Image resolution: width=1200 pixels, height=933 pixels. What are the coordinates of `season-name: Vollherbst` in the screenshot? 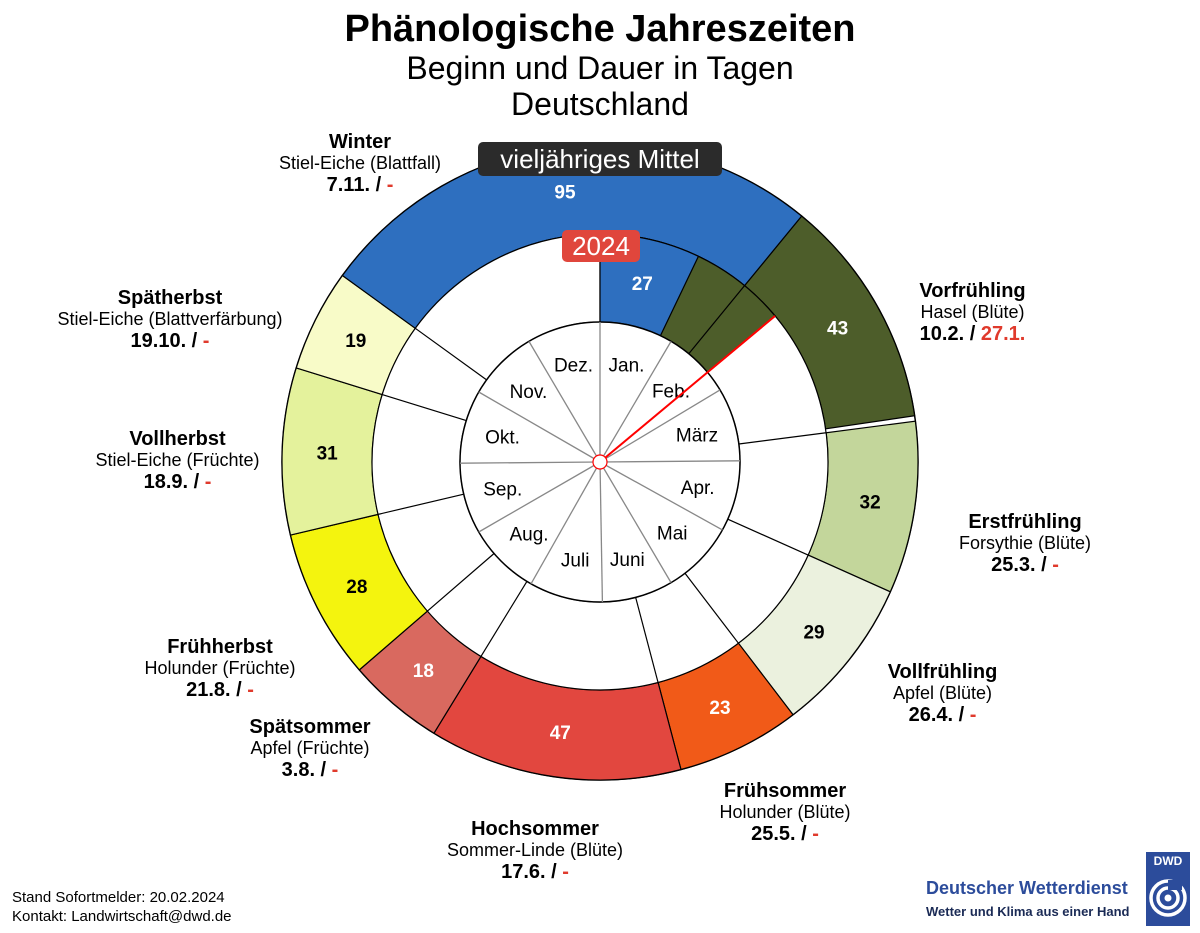 It's located at (177, 439).